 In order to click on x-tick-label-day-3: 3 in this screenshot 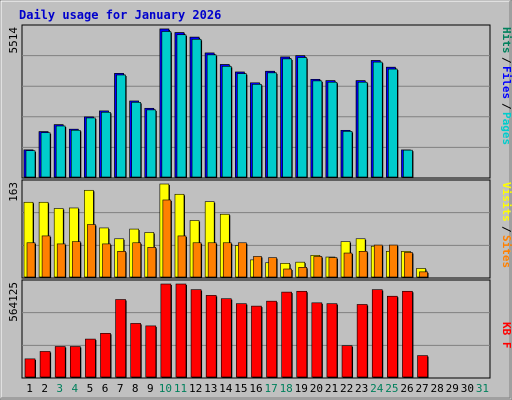, I will do `click(59, 388)`.